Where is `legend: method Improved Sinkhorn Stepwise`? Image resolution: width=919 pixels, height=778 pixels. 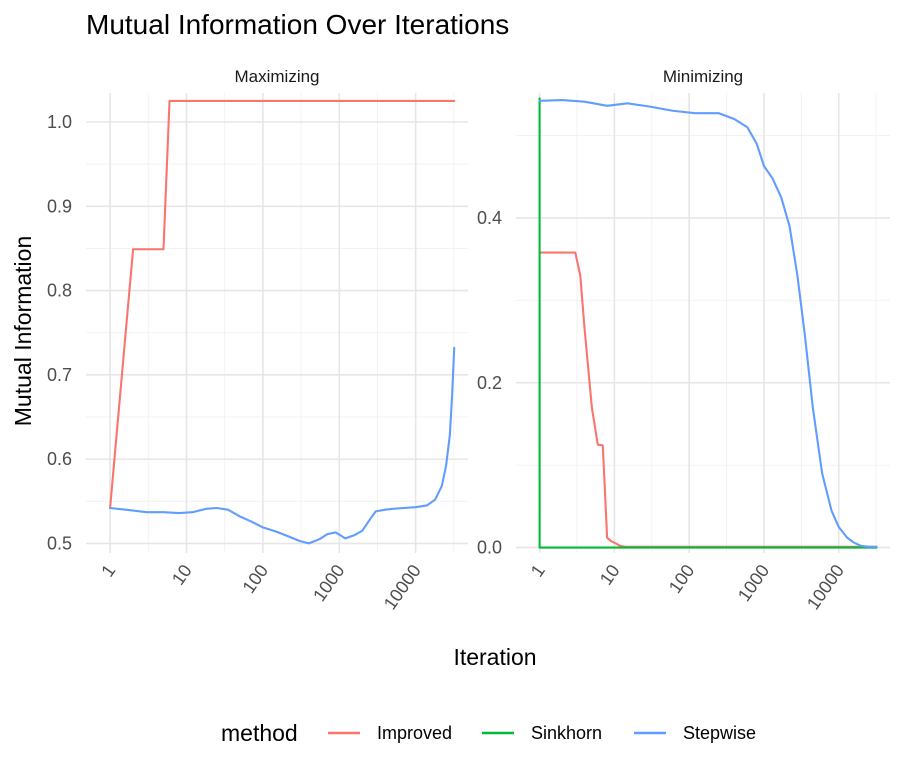
legend: method Improved Sinkhorn Stepwise is located at coordinates (488, 733).